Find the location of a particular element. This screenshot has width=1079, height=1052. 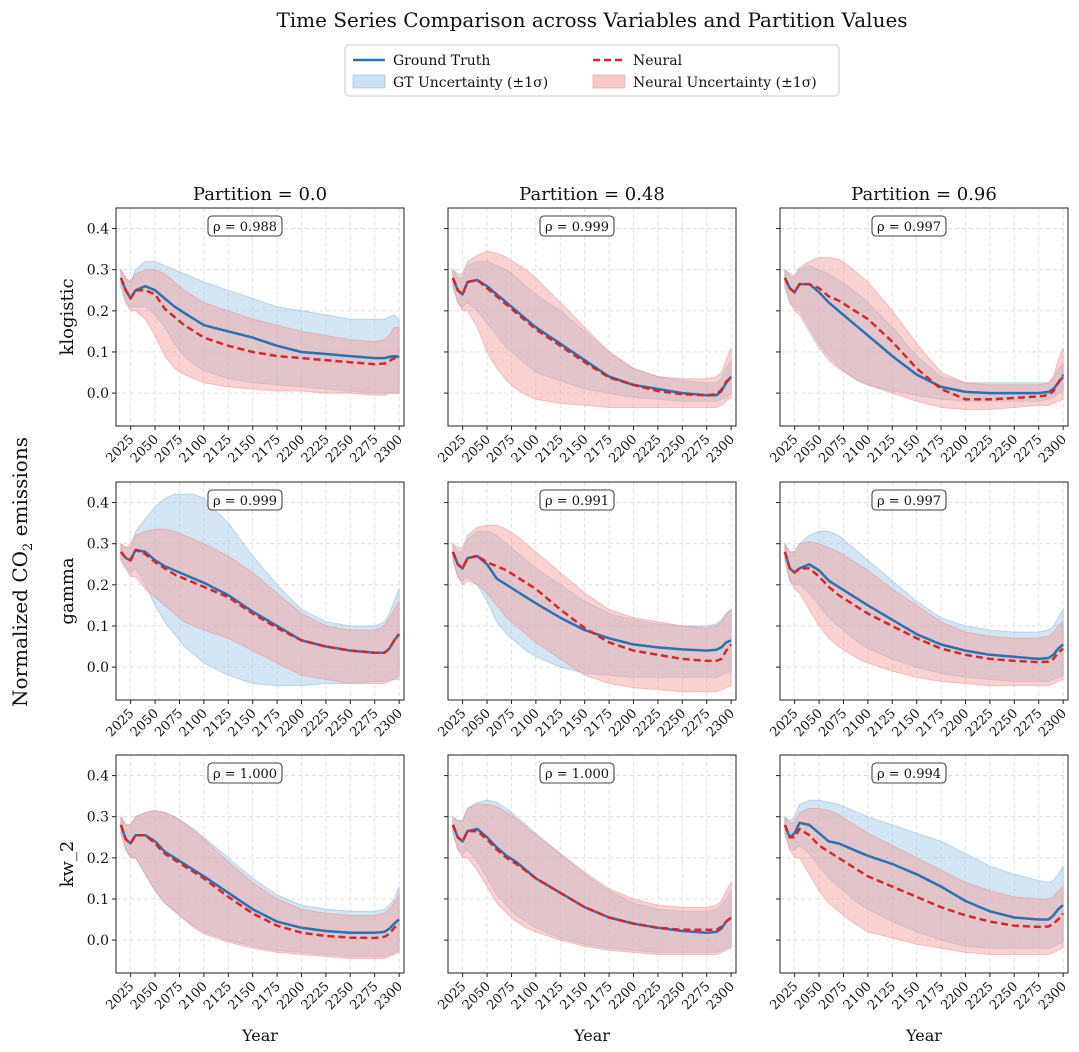

row-label: kw_2 is located at coordinates (67, 864).